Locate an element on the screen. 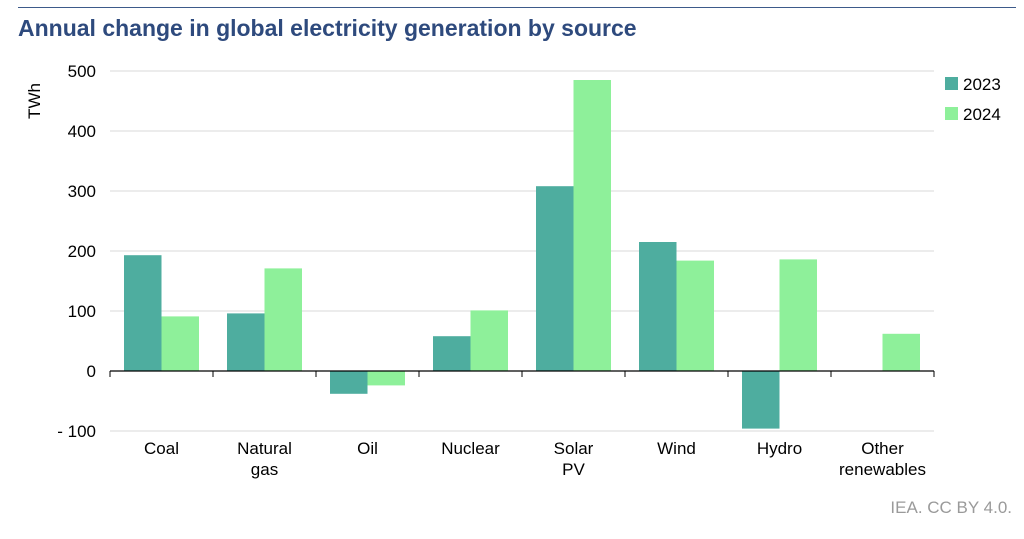  credit-text: IEA. CC BY 4.0. is located at coordinates (951, 507).